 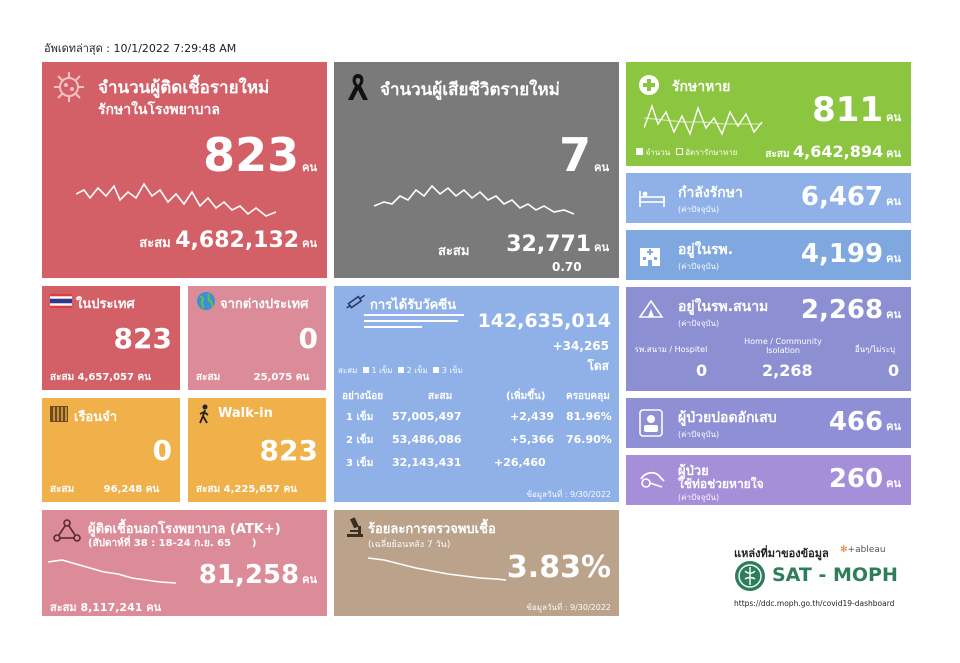 I want to click on vaccine-col-total: สะสม, so click(x=440, y=396).